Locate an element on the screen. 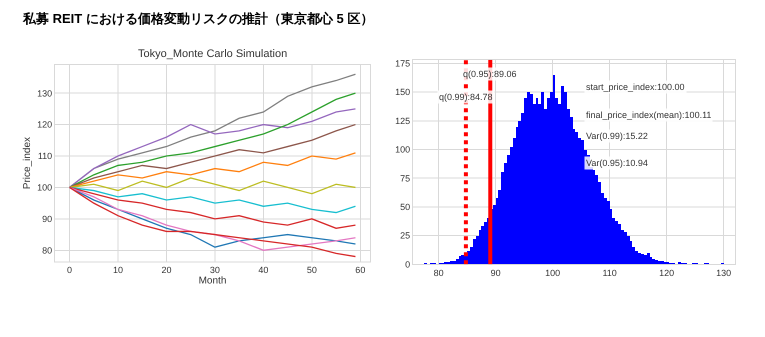  y-tick-label: 125 is located at coordinates (402, 121).